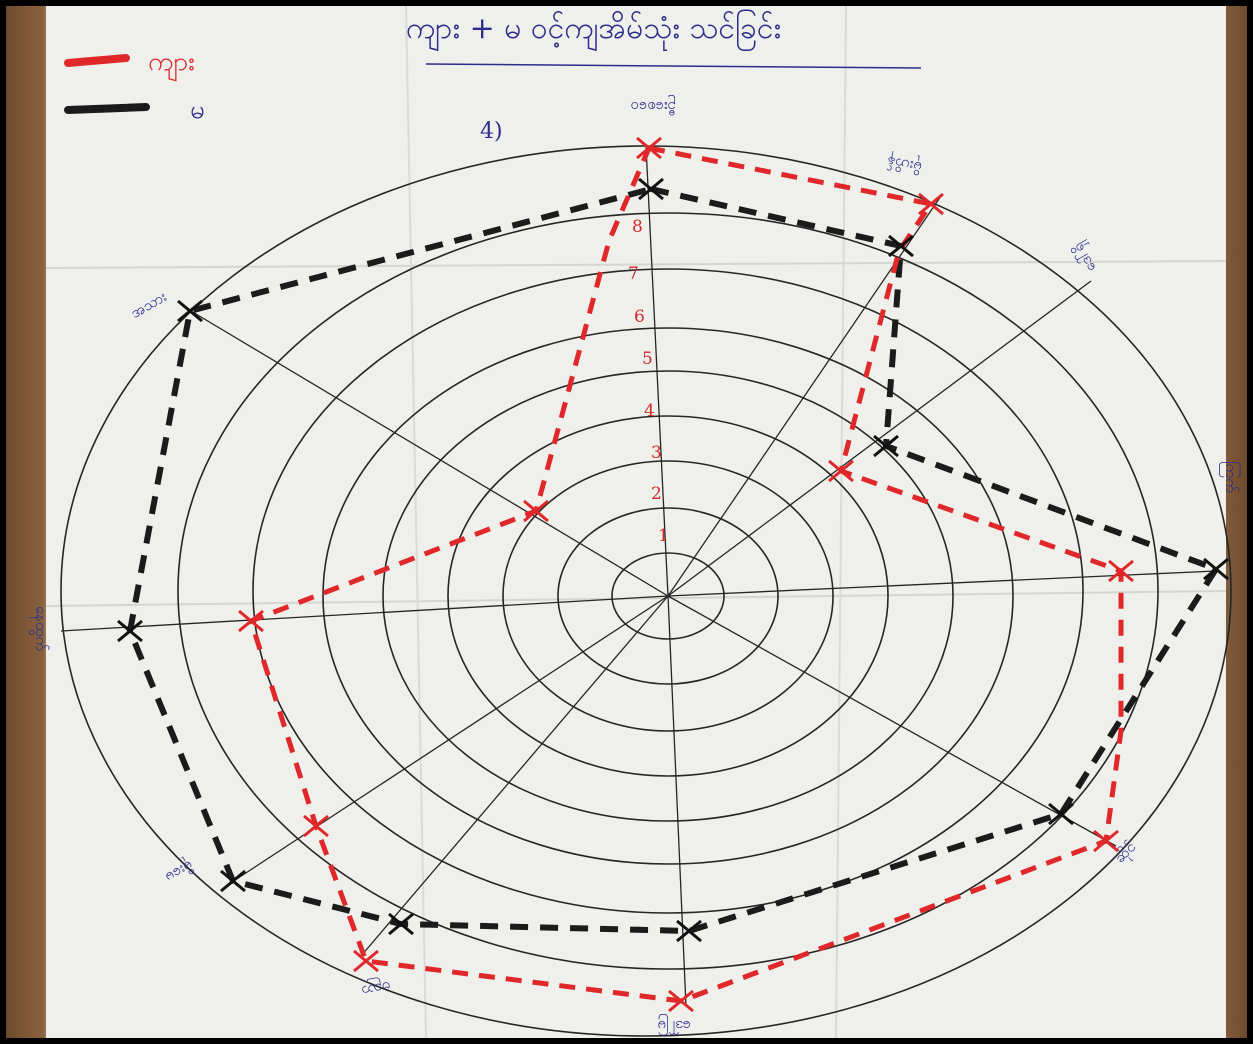 Image resolution: width=1253 pixels, height=1044 pixels. I want to click on legend-male-label: ကျား, so click(171, 64).